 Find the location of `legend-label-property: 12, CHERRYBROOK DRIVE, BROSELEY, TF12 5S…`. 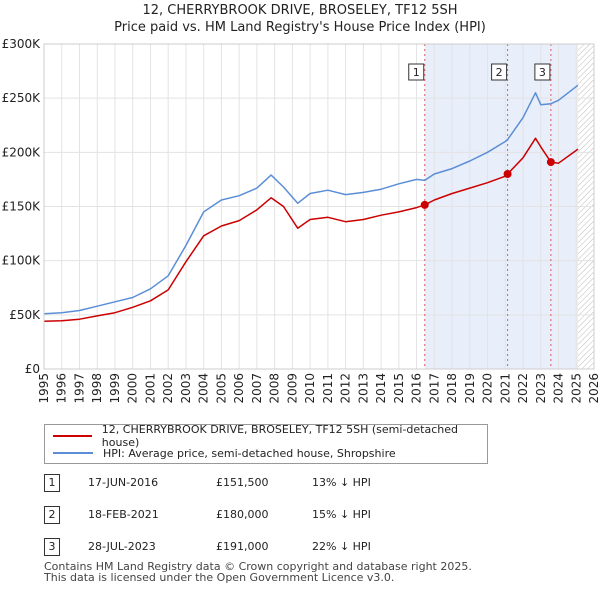

legend-label-property: 12, CHERRYBROOK DRIVE, BROSELEY, TF12 5S… is located at coordinates (279, 436).